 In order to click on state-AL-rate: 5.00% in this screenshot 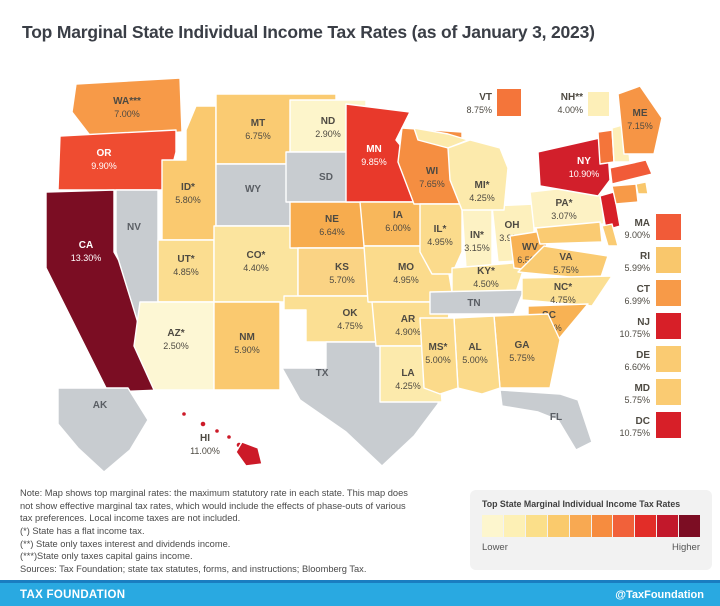, I will do `click(475, 360)`.